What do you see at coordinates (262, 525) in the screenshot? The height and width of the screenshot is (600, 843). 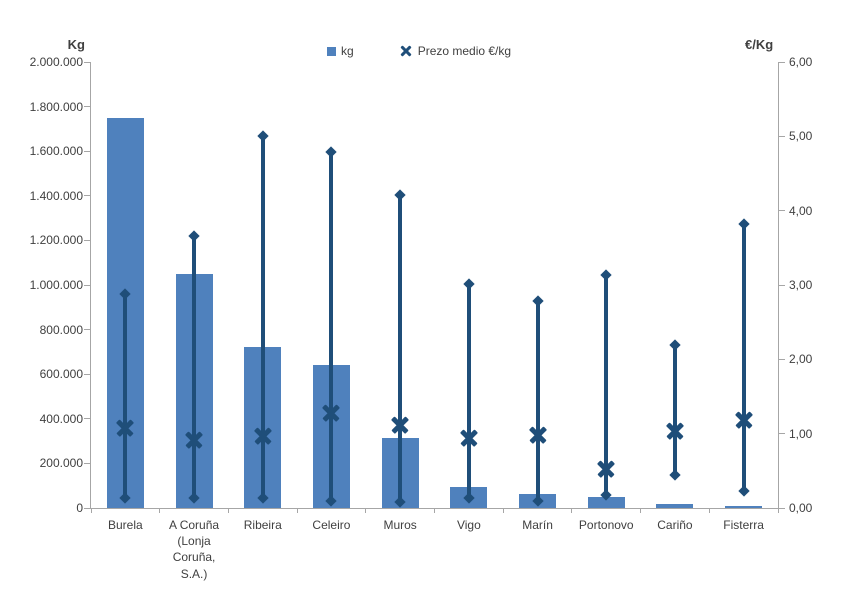 I see `x-axis-label: Ribeira` at bounding box center [262, 525].